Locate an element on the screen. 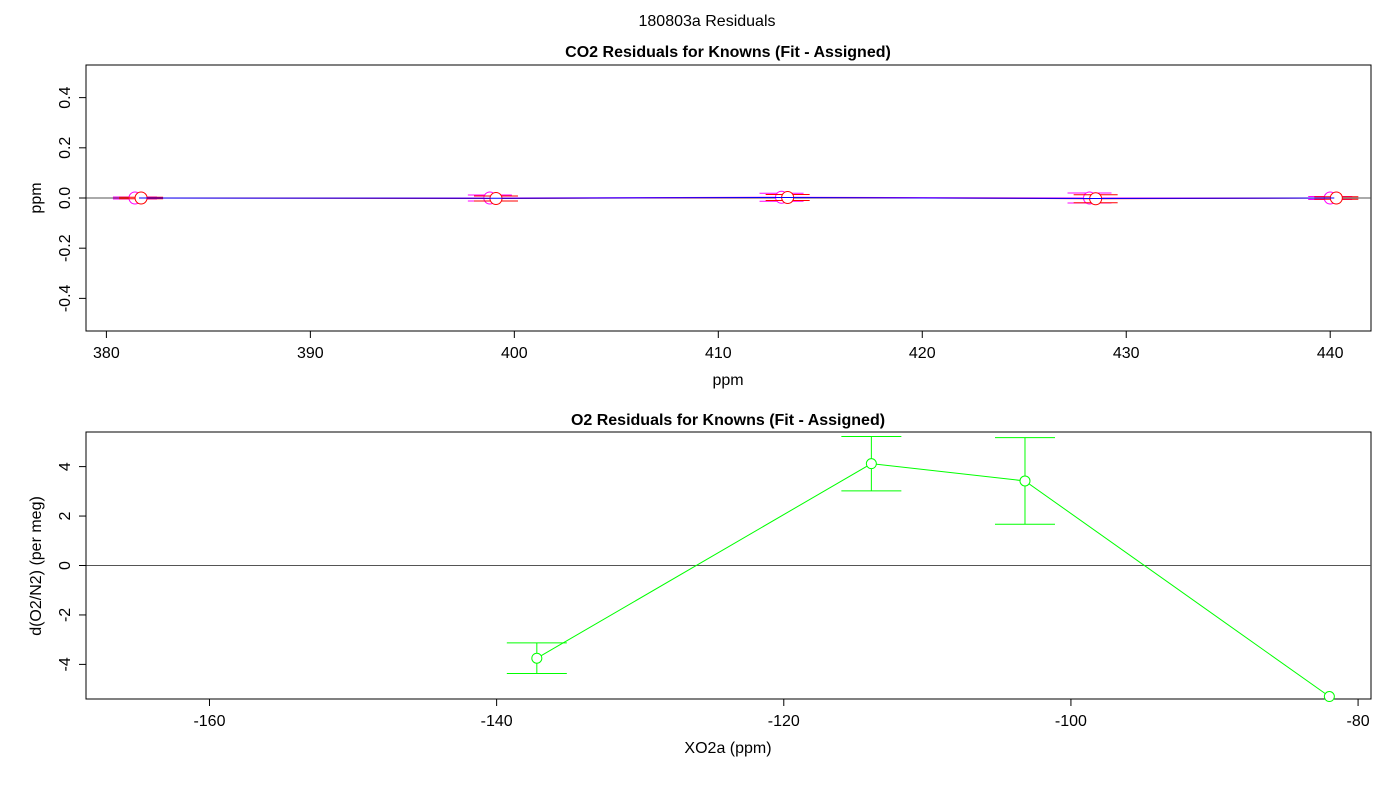  co2-x-tick-label: 410 is located at coordinates (718, 353).